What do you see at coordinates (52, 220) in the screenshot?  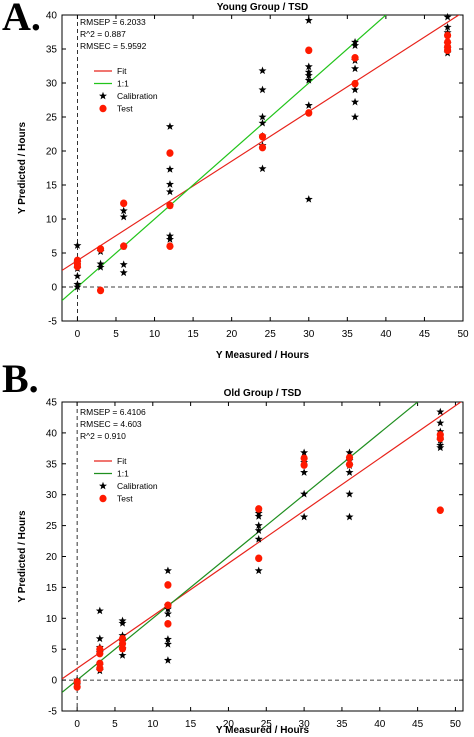 I see `y-tick-label: 10` at bounding box center [52, 220].